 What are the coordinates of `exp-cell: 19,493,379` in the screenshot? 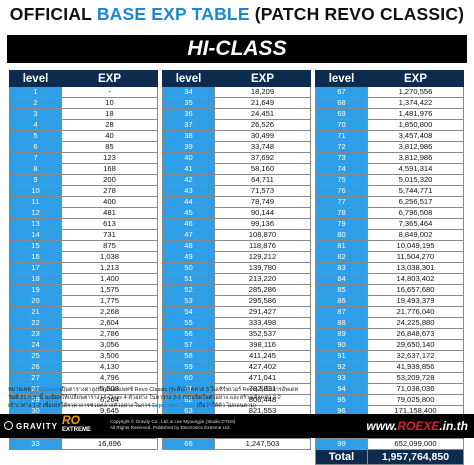 It's located at (415, 301).